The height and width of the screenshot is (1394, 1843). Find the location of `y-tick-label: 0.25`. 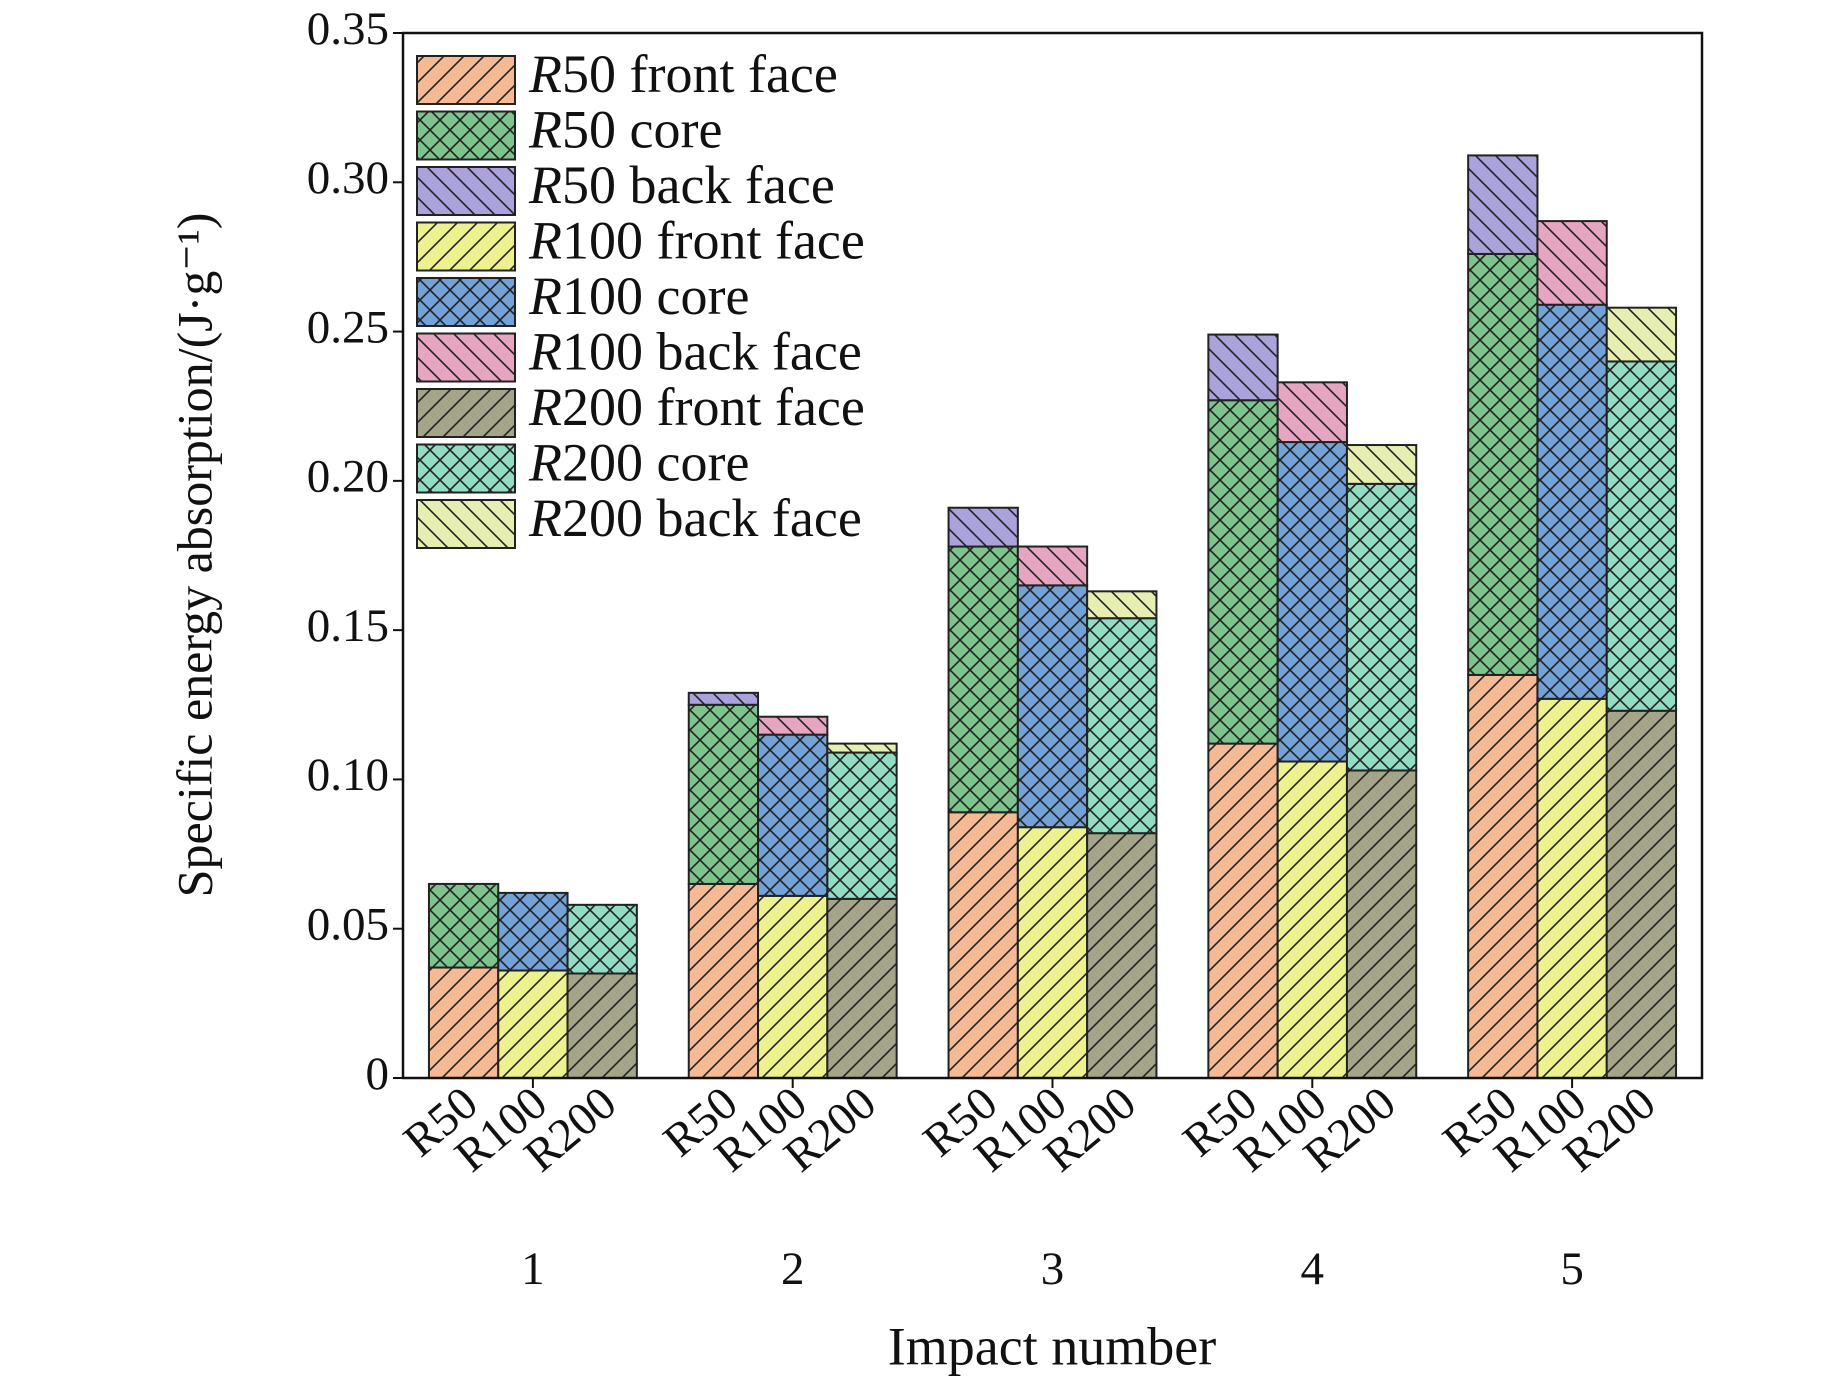

y-tick-label: 0.25 is located at coordinates (348, 327).